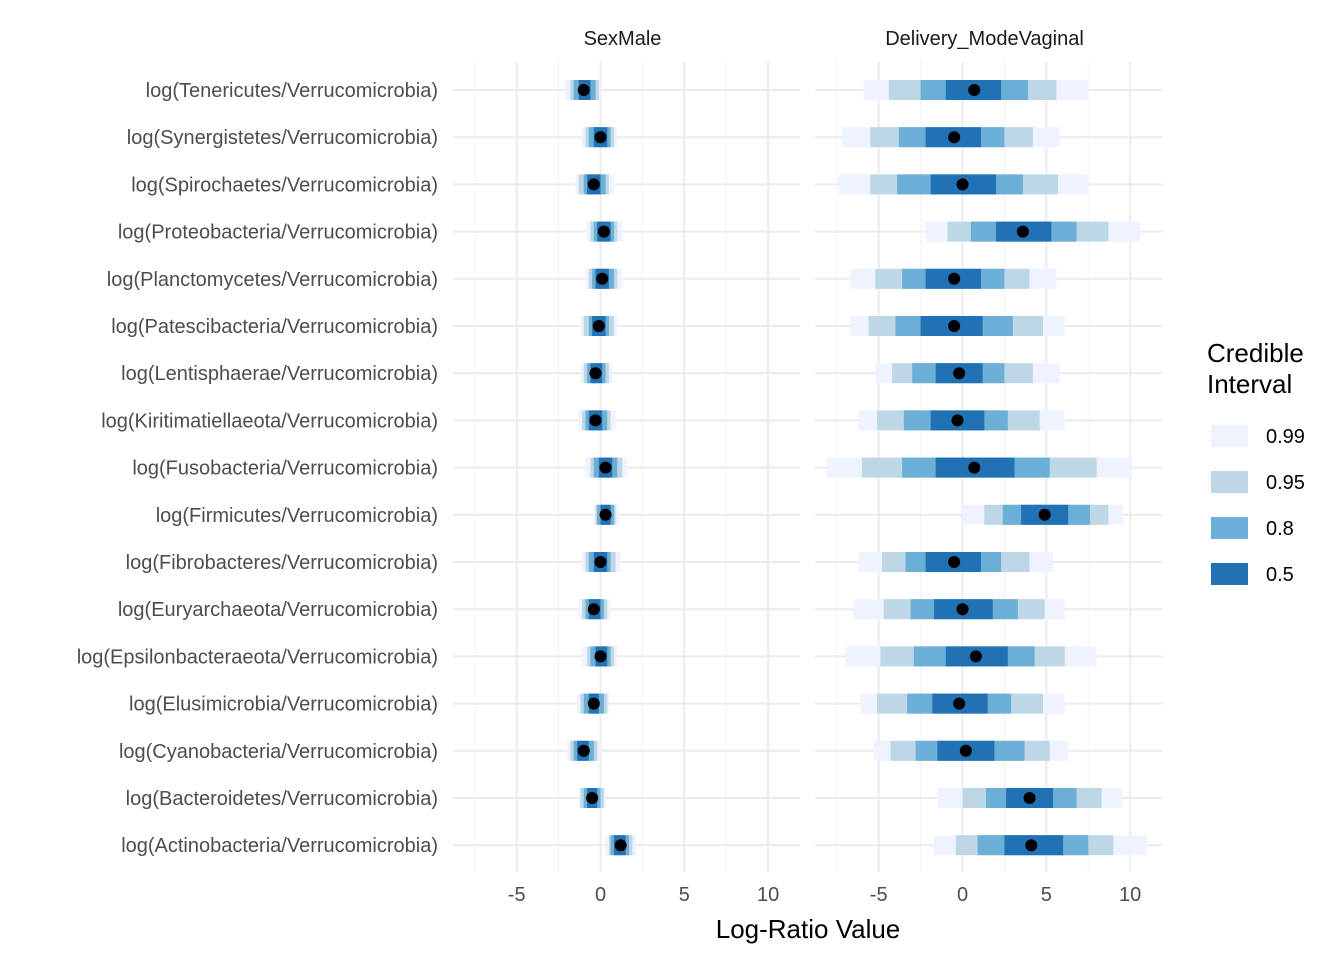  What do you see at coordinates (257, 657) in the screenshot?
I see `y-tick-label: log(Epsilonbacteraeota/Verrucomicrobia)` at bounding box center [257, 657].